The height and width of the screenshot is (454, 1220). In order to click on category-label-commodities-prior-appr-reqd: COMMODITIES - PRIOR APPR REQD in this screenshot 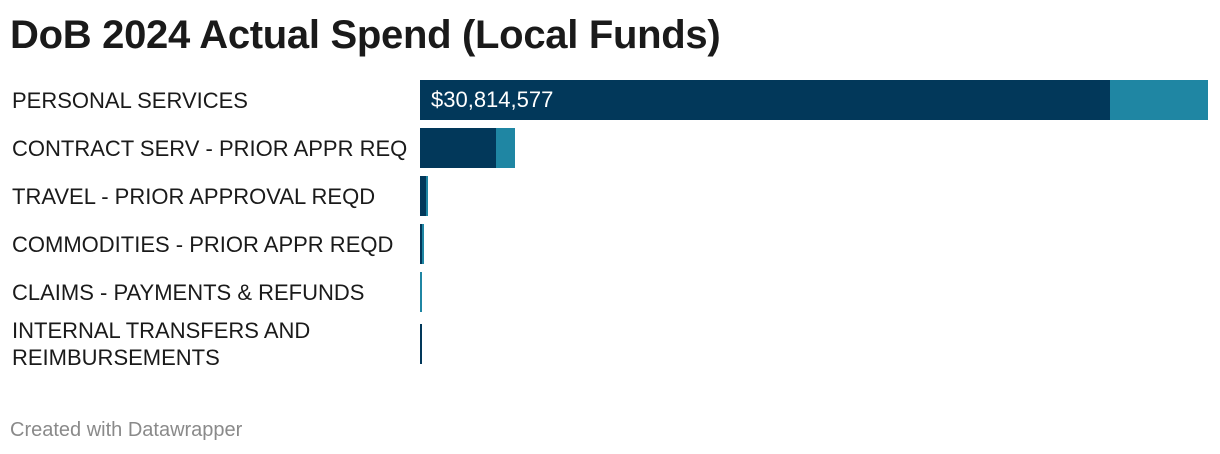, I will do `click(203, 244)`.